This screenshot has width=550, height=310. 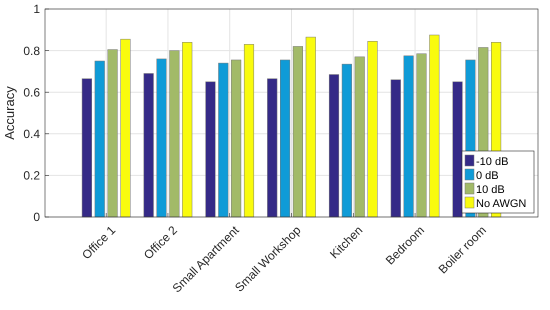 What do you see at coordinates (487, 176) in the screenshot?
I see `legend-label: 0 dB` at bounding box center [487, 176].